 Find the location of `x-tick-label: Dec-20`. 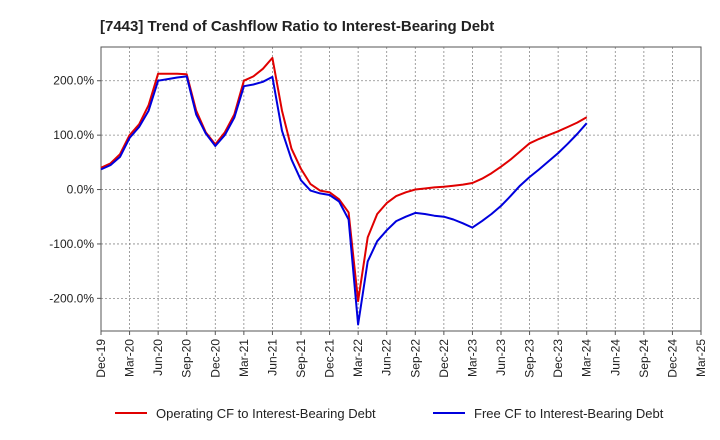

x-tick-label: Dec-20 is located at coordinates (215, 358).